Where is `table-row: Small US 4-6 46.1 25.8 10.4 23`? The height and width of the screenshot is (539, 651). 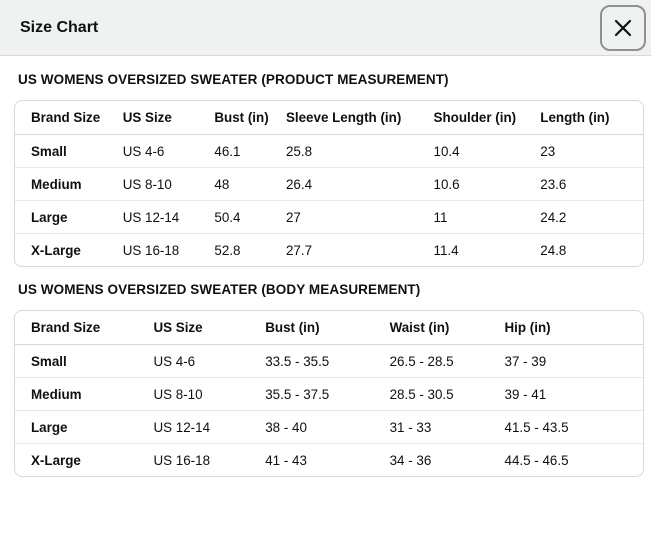
table-row: Small US 4-6 46.1 25.8 10.4 23 is located at coordinates (329, 151).